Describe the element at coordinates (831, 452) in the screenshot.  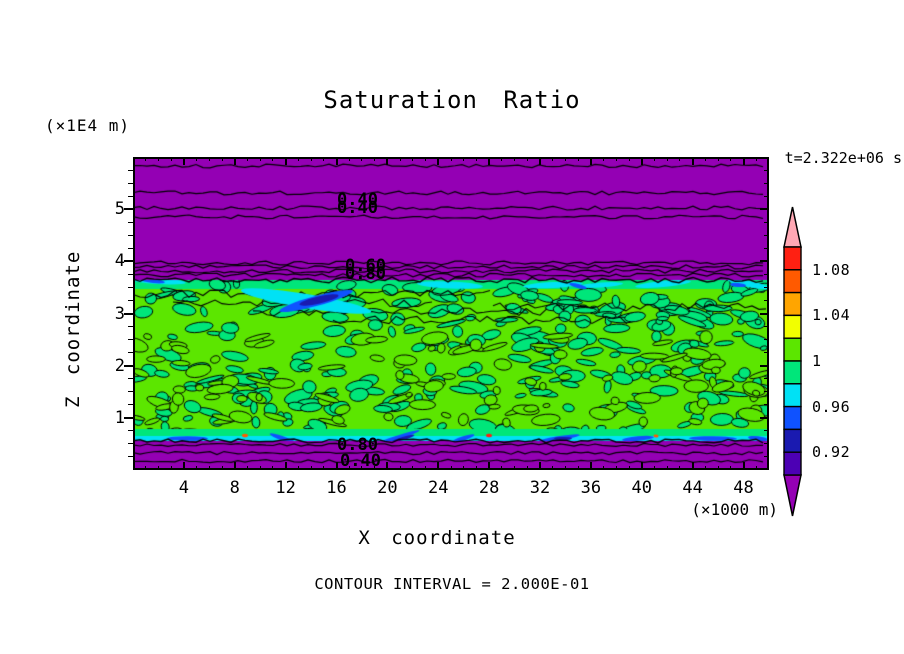
I see `colorbar-level-label: 0.92` at that location.